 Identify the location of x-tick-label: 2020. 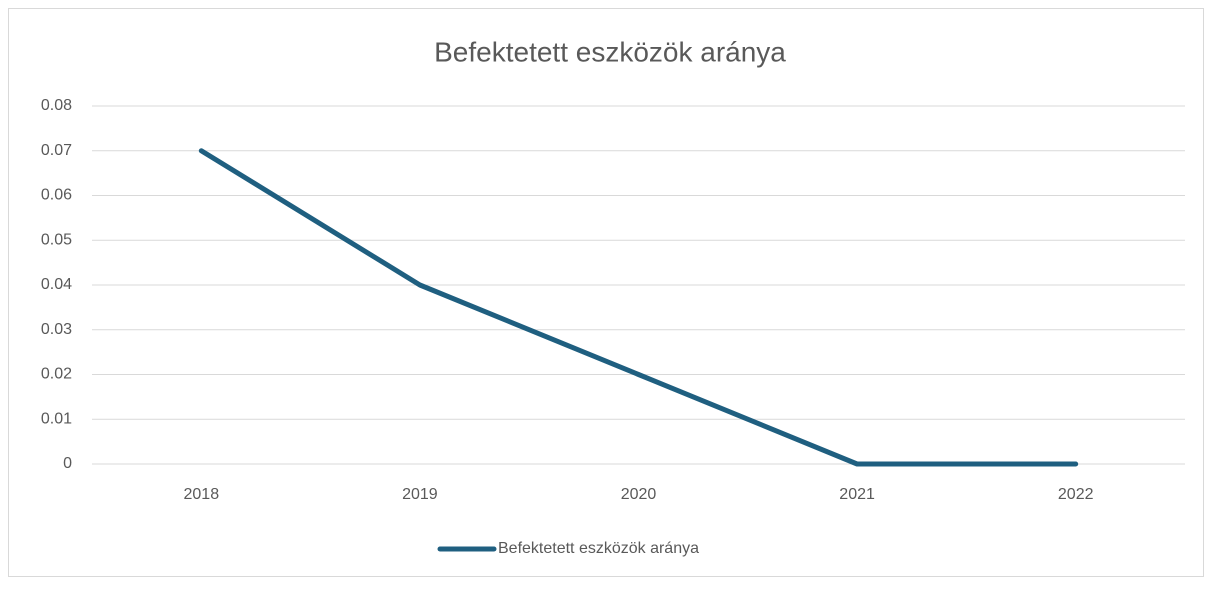
(639, 494).